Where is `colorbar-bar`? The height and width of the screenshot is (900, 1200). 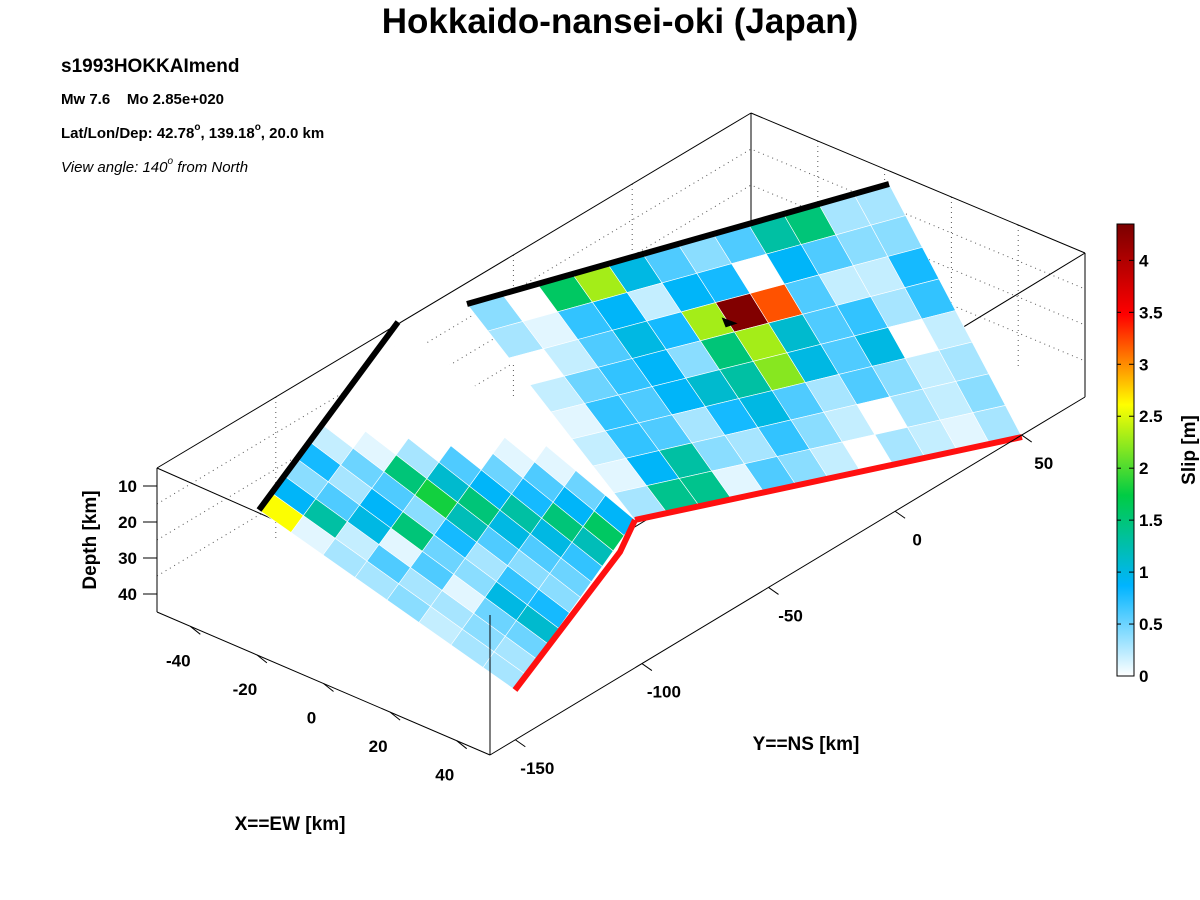
colorbar-bar is located at coordinates (1125, 450).